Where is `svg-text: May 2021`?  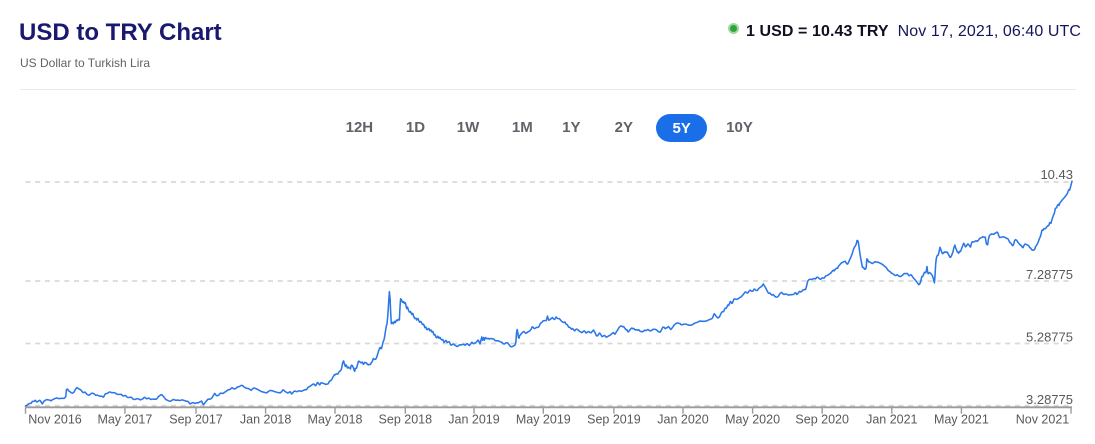 svg-text: May 2021 is located at coordinates (961, 420).